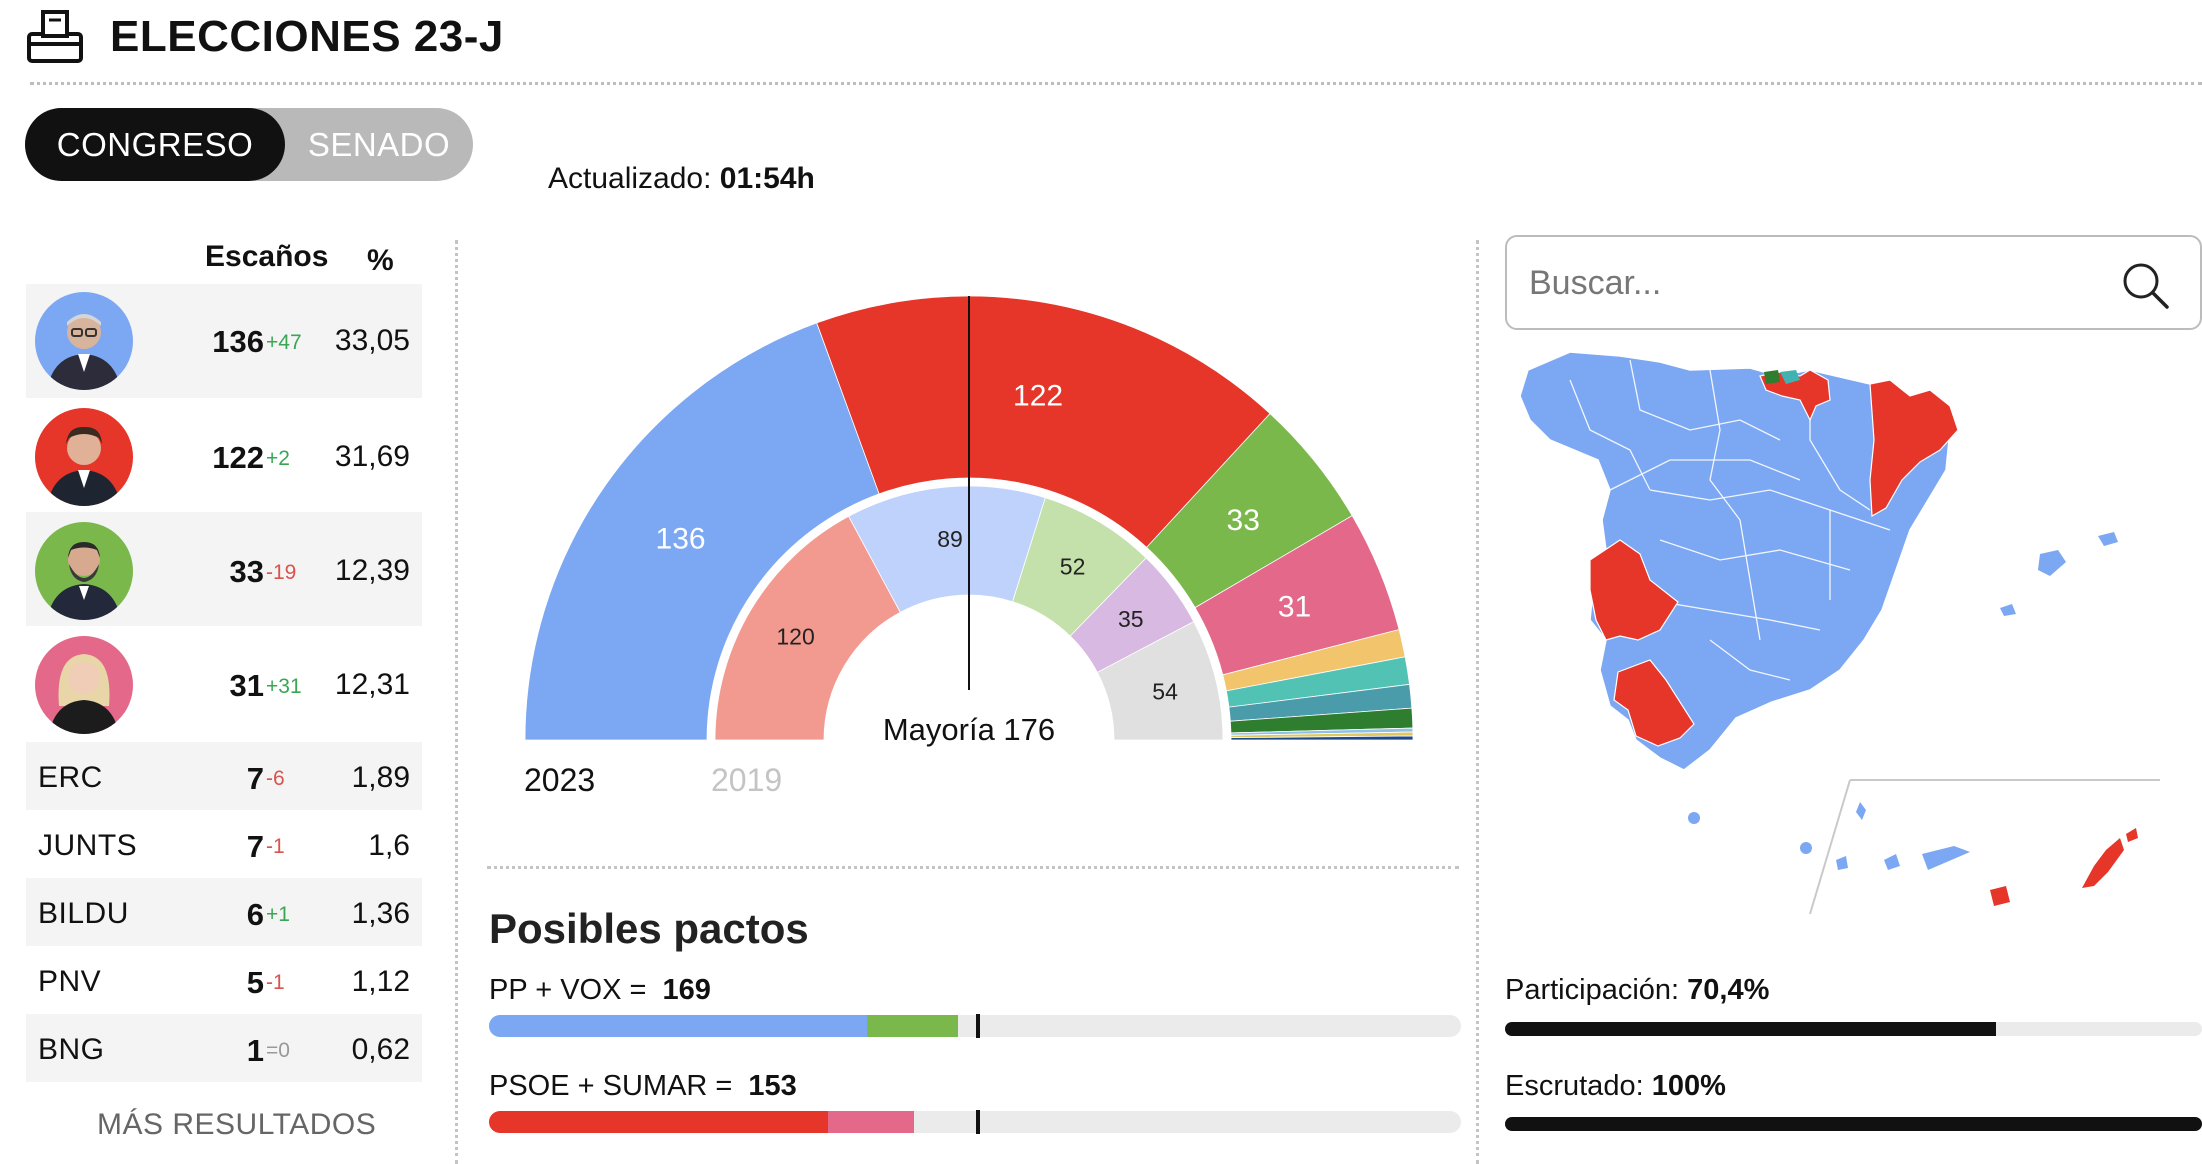 The width and height of the screenshot is (2202, 1164). What do you see at coordinates (1772, 377) in the screenshot?
I see `map-region-pnv` at bounding box center [1772, 377].